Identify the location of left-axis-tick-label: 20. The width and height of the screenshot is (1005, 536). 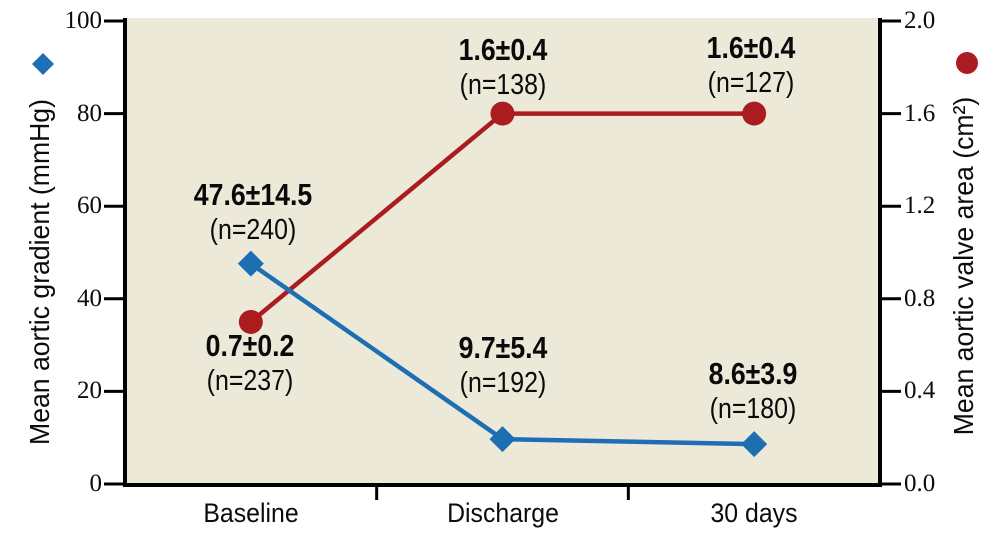
(89, 390).